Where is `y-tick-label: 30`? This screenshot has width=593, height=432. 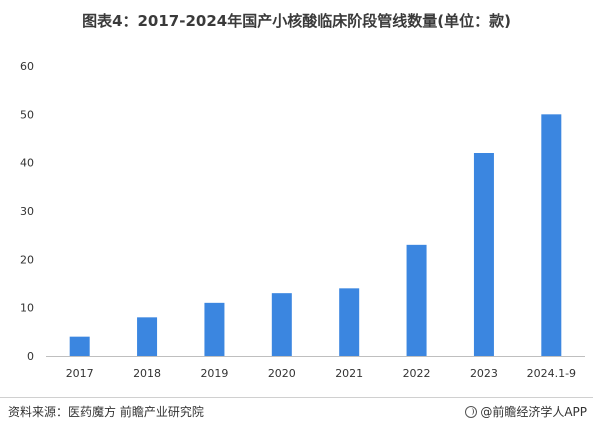
y-tick-label: 30 is located at coordinates (27, 211).